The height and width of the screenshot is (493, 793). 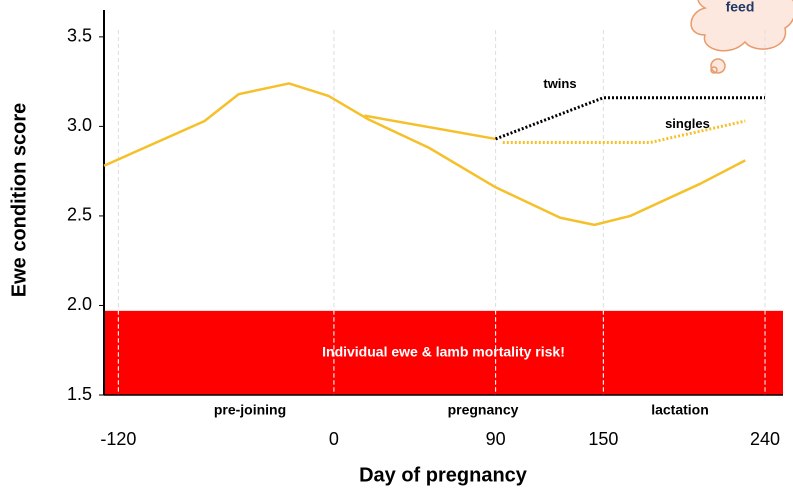 What do you see at coordinates (19, 200) in the screenshot?
I see `y-axis-title: Ewe condition score` at bounding box center [19, 200].